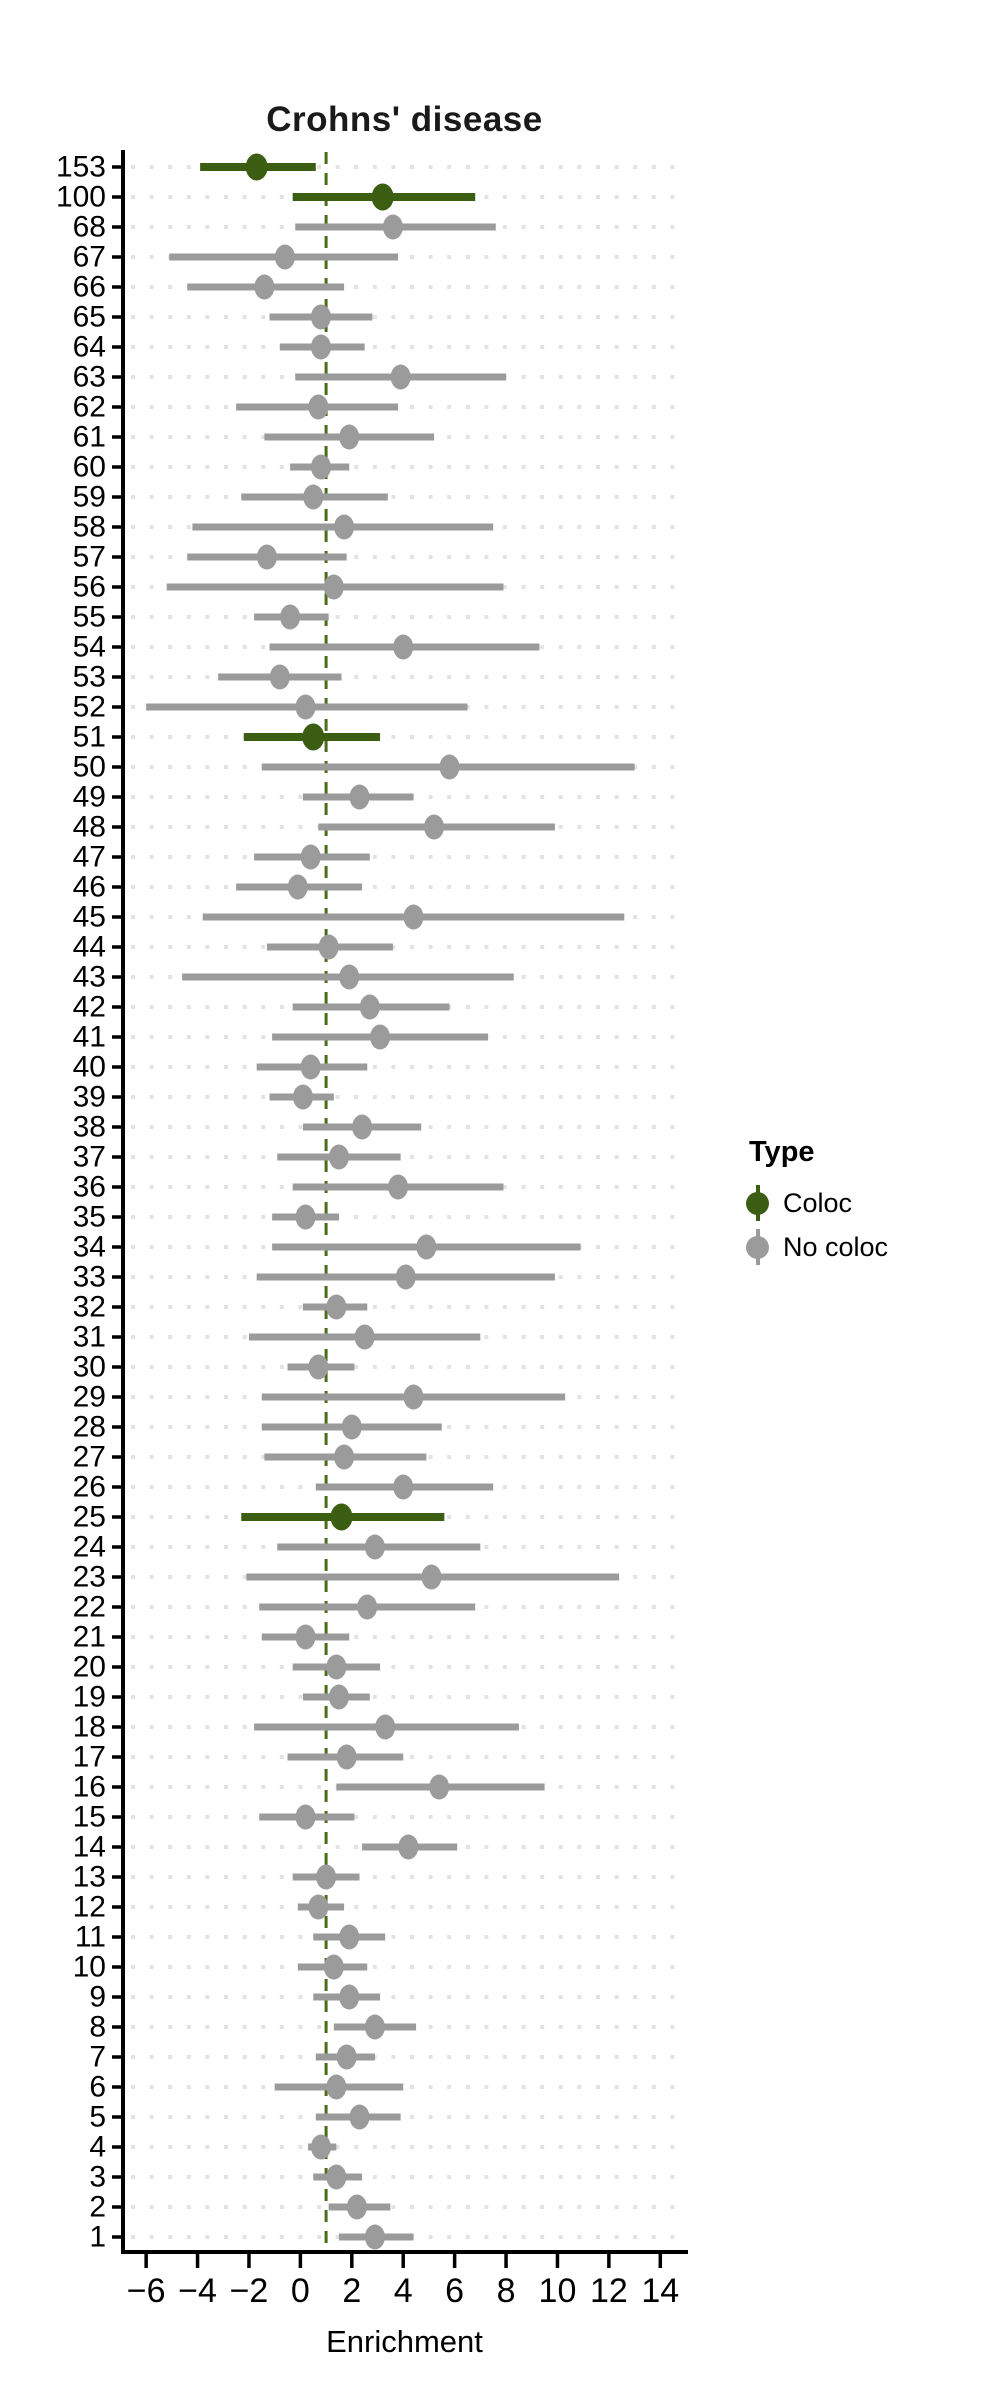  What do you see at coordinates (89, 737) in the screenshot?
I see `y-tick-label: 51` at bounding box center [89, 737].